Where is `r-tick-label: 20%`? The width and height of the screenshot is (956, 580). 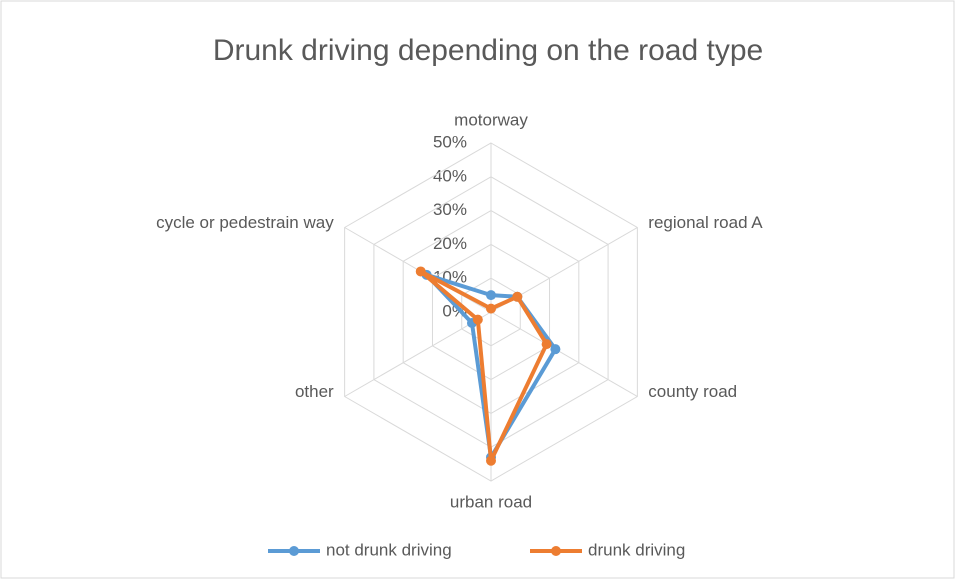
r-tick-label: 20% is located at coordinates (450, 243).